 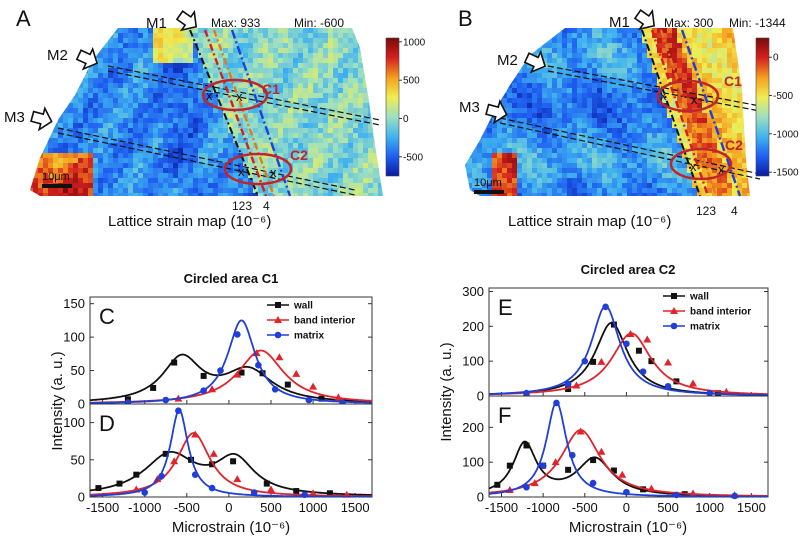 I want to click on scale-bar-label-a: 10μm, so click(x=56, y=177).